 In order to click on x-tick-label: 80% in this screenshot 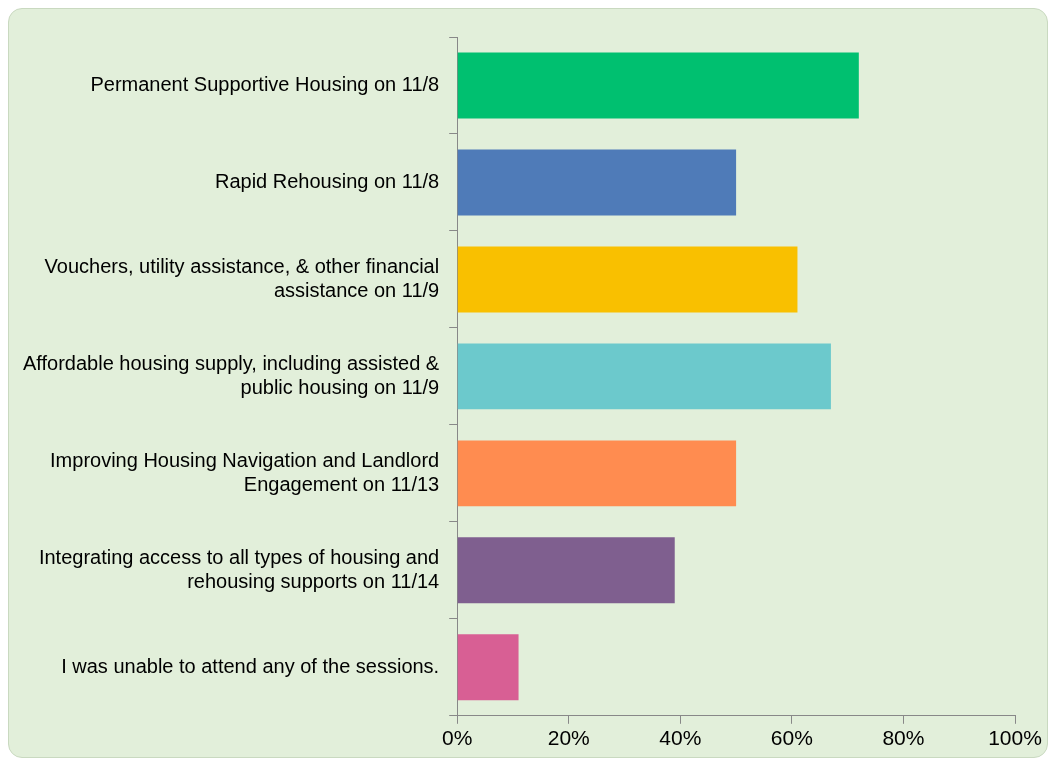, I will do `click(903, 738)`.